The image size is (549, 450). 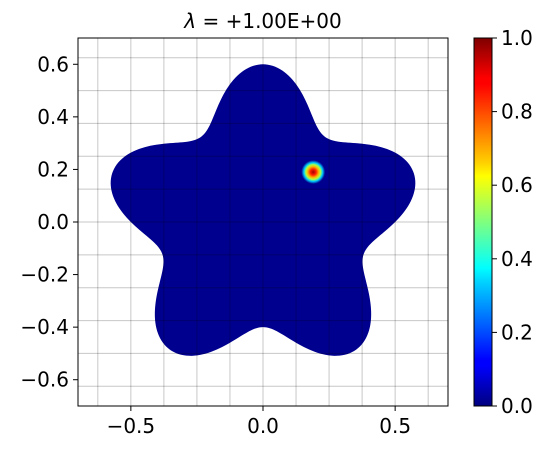 What do you see at coordinates (44, 380) in the screenshot?
I see `y-tick-label: −0.6` at bounding box center [44, 380].